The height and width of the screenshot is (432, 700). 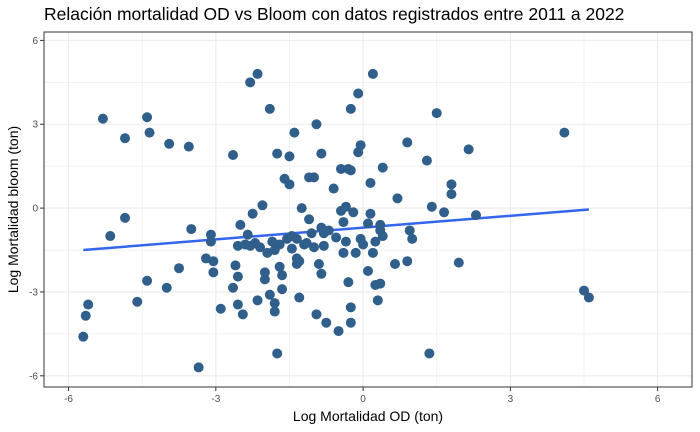 What do you see at coordinates (68, 399) in the screenshot?
I see `x-tick-label: -6` at bounding box center [68, 399].